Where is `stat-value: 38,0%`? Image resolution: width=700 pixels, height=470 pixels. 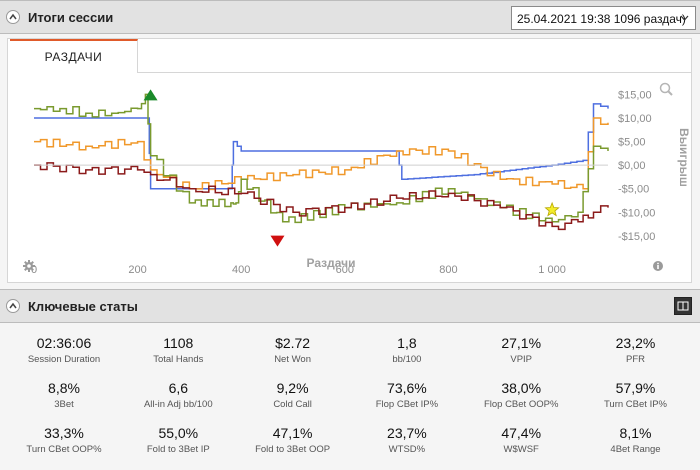 stat-value: 38,0% is located at coordinates (521, 388).